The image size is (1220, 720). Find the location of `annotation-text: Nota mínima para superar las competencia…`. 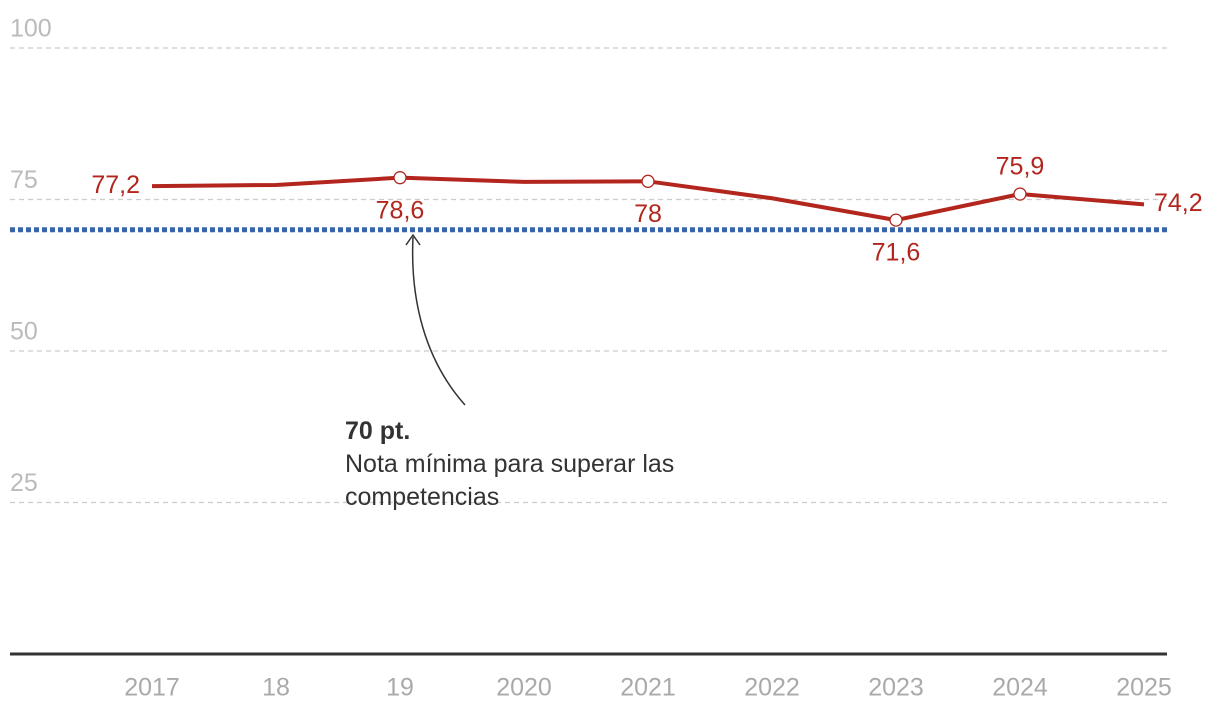

annotation-text: Nota mínima para superar las competencia… is located at coordinates (510, 480).